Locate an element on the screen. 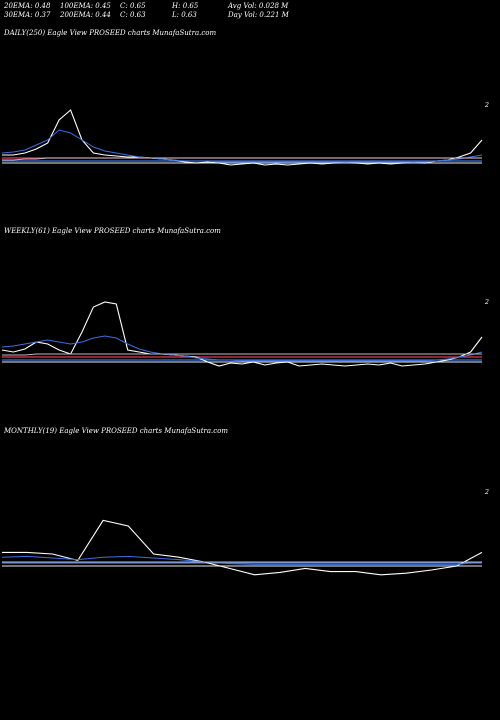  low-label: L: 0.63 is located at coordinates (184, 15).